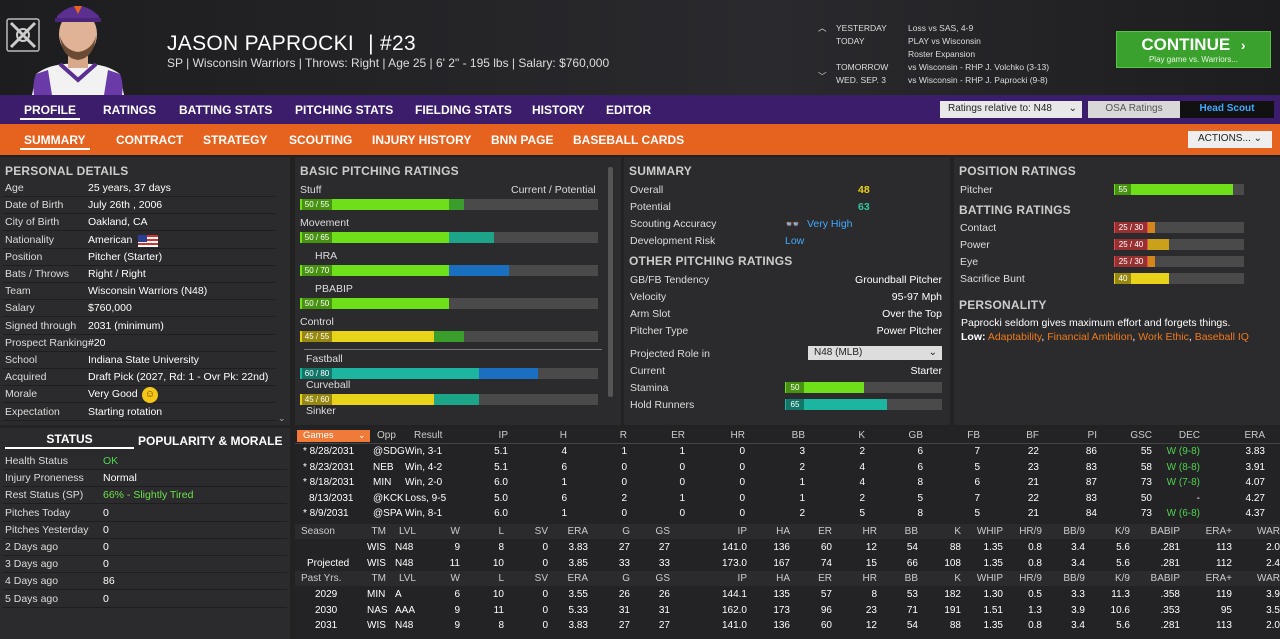 The image size is (1280, 639). I want to click on tab-history: HISTORY, so click(558, 110).